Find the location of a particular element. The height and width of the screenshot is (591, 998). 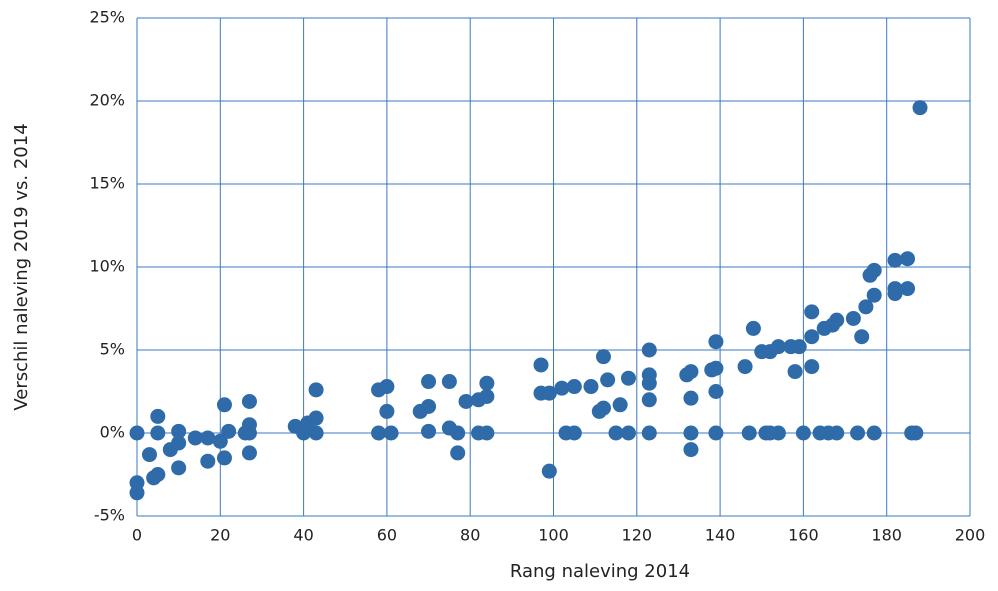

y-tick-label: 10% is located at coordinates (107, 266).